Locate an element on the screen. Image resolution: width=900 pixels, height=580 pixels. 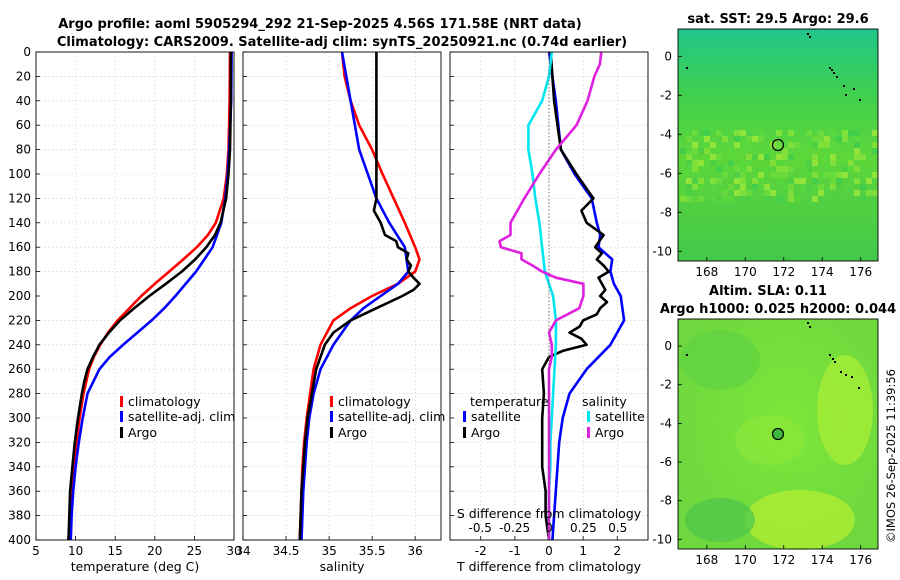
legend-swatch-argo is located at coordinates (121, 432).